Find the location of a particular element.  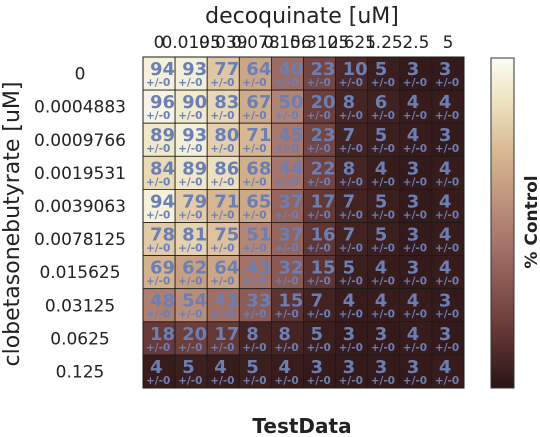

x-tick-label: 0.039 is located at coordinates (223, 43).